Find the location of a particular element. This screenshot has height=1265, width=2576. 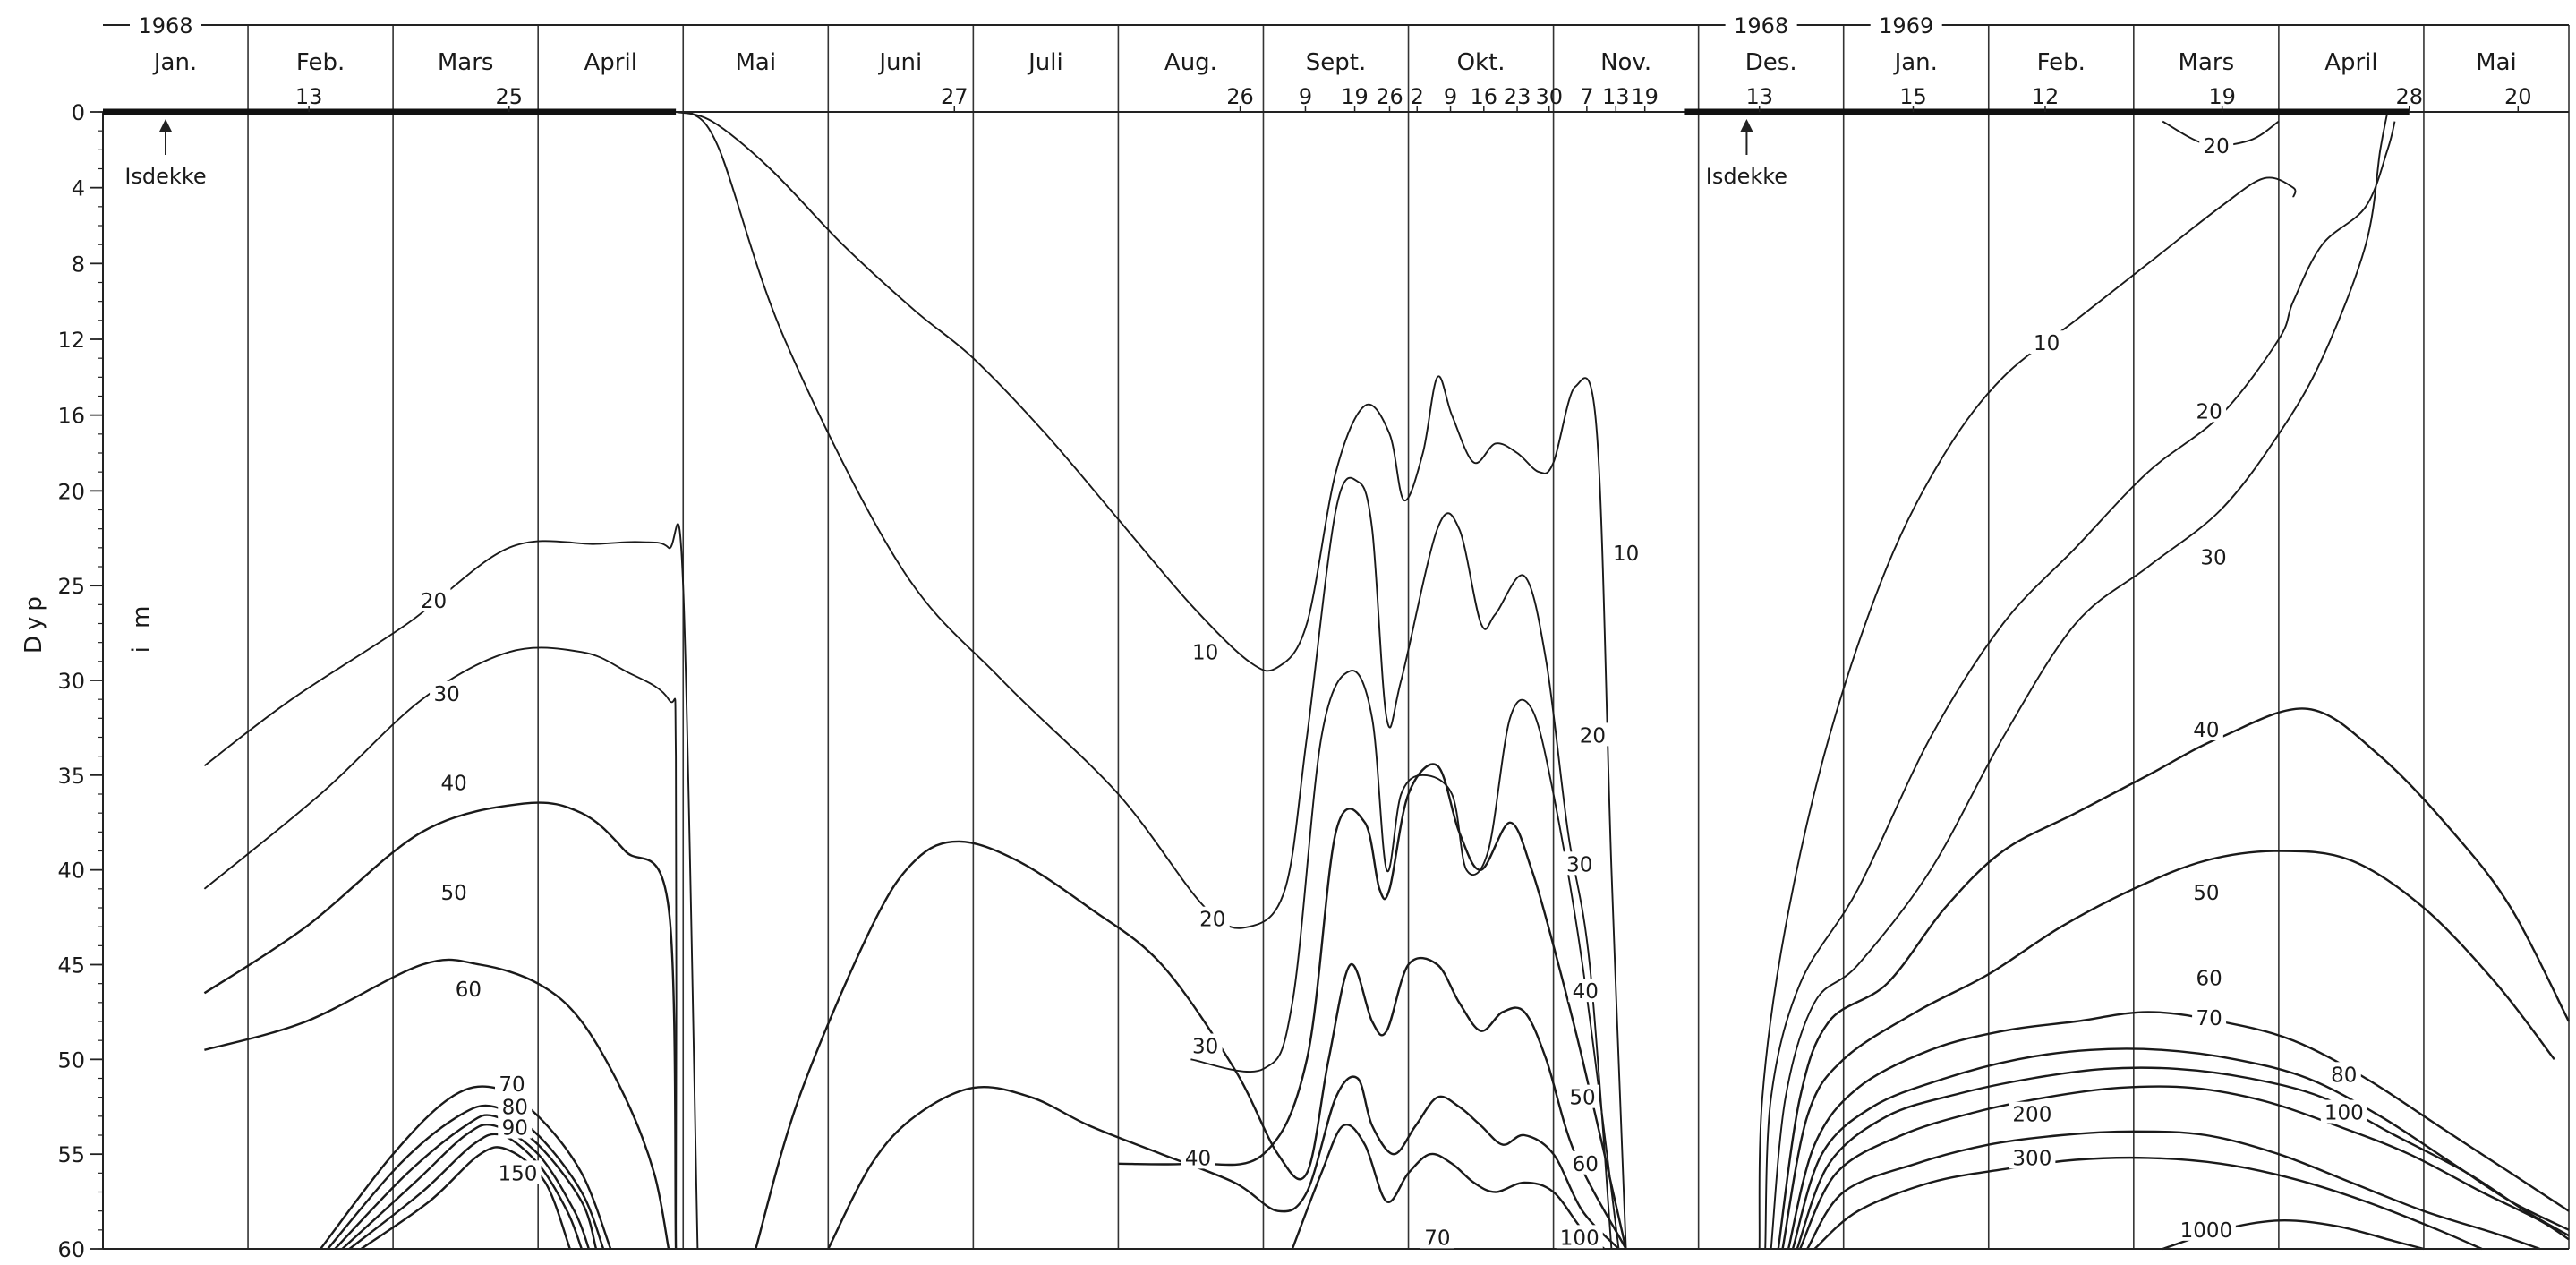

sample-date-label: 23 is located at coordinates (1517, 96).